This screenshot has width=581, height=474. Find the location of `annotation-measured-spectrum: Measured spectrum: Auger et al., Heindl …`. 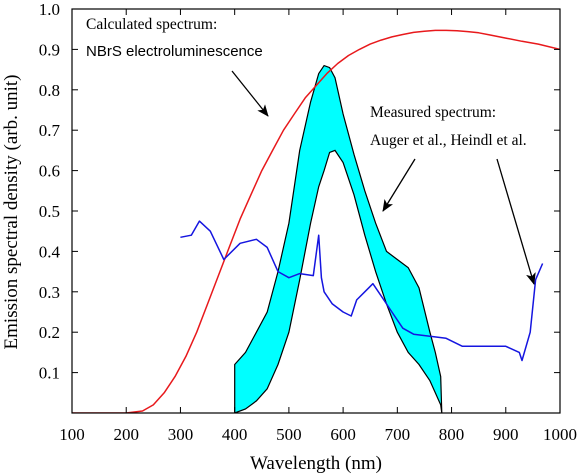

annotation-measured-spectrum: Measured spectrum: Auger et al., Heindl … is located at coordinates (453, 194).